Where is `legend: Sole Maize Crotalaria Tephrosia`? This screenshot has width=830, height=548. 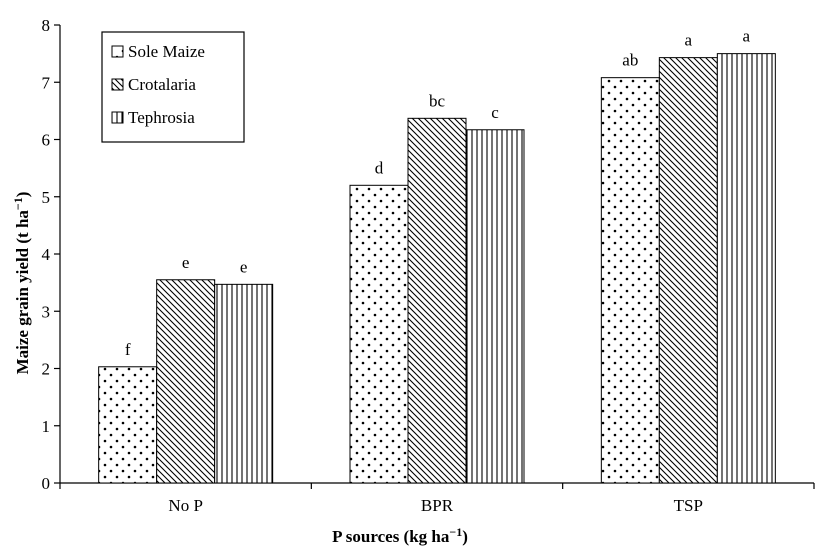
legend: Sole Maize Crotalaria Tephrosia is located at coordinates (173, 87).